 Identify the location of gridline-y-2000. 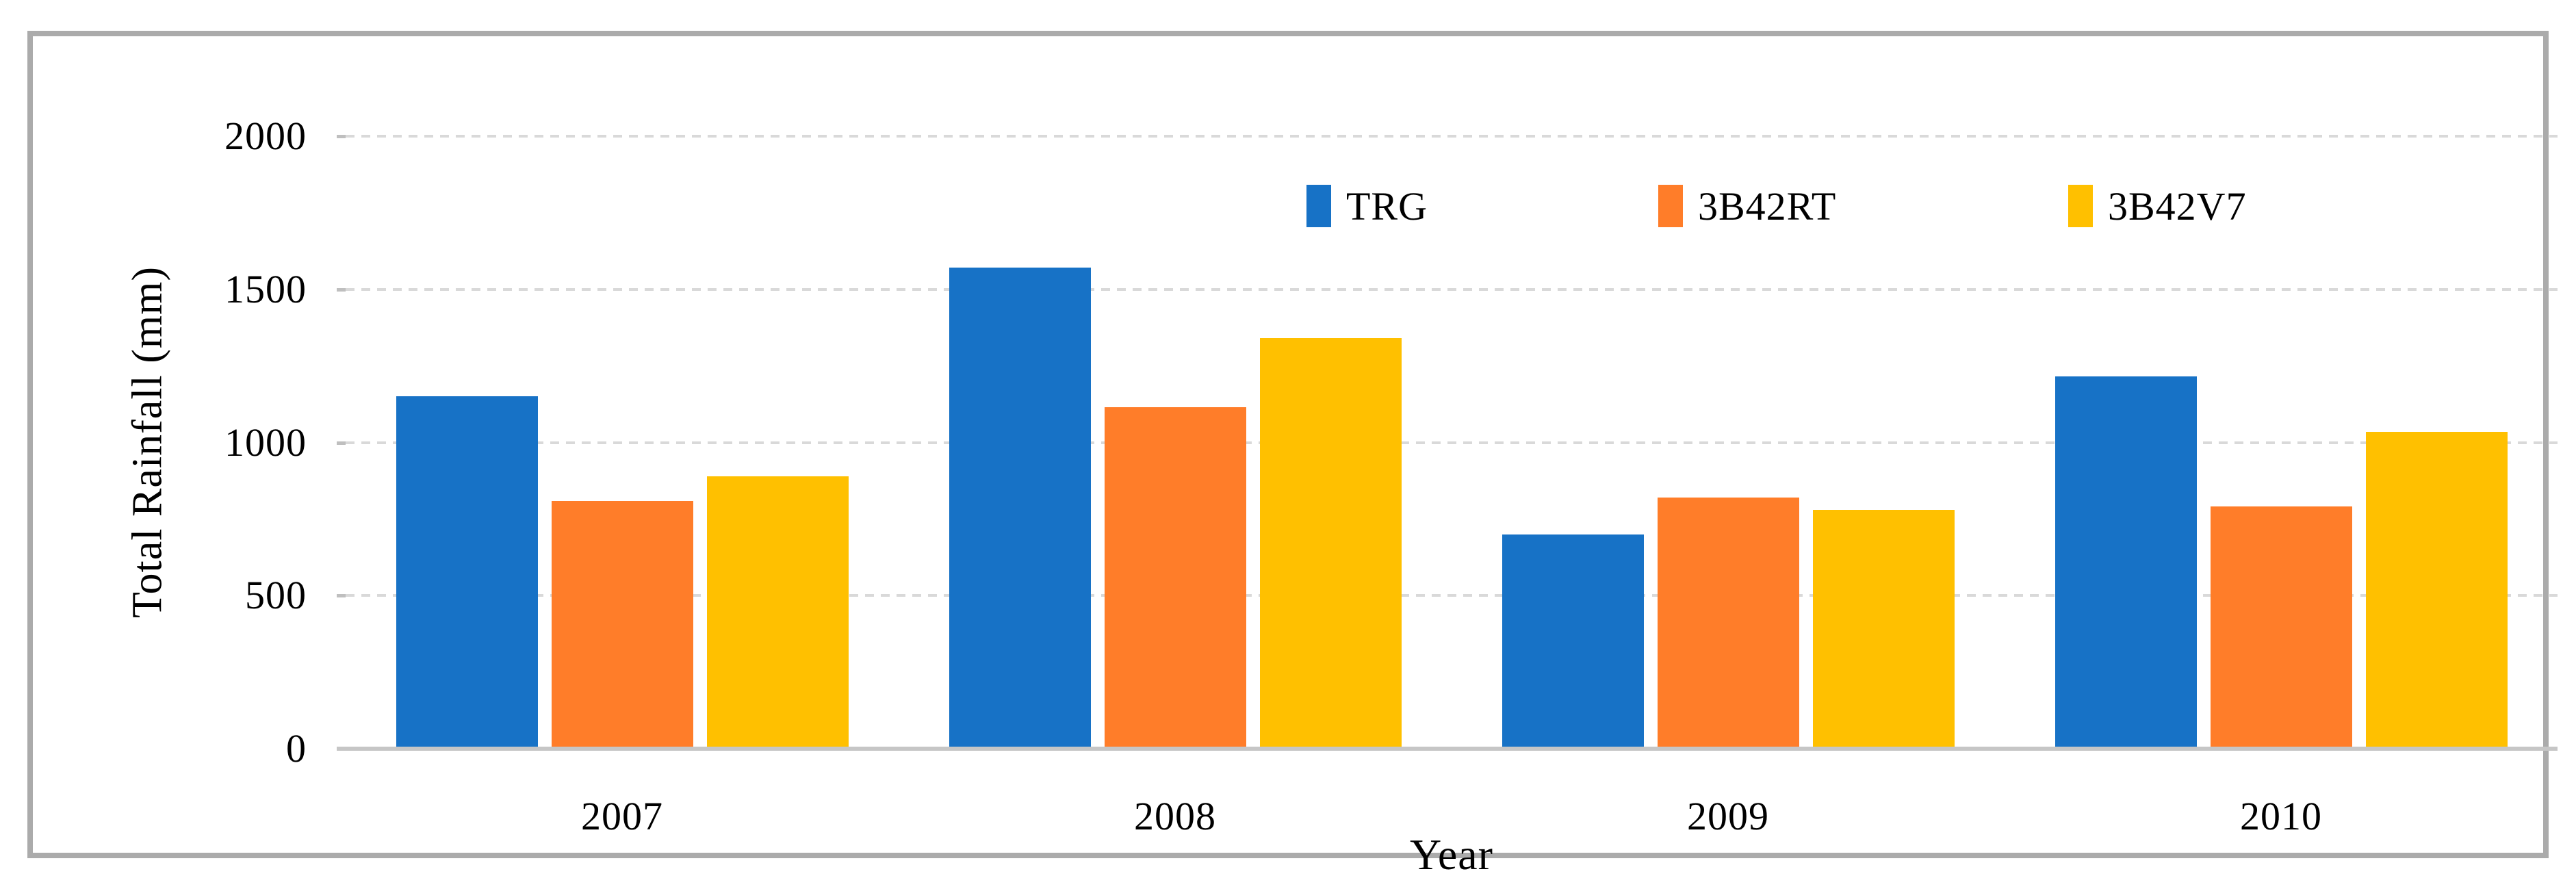
(1452, 136).